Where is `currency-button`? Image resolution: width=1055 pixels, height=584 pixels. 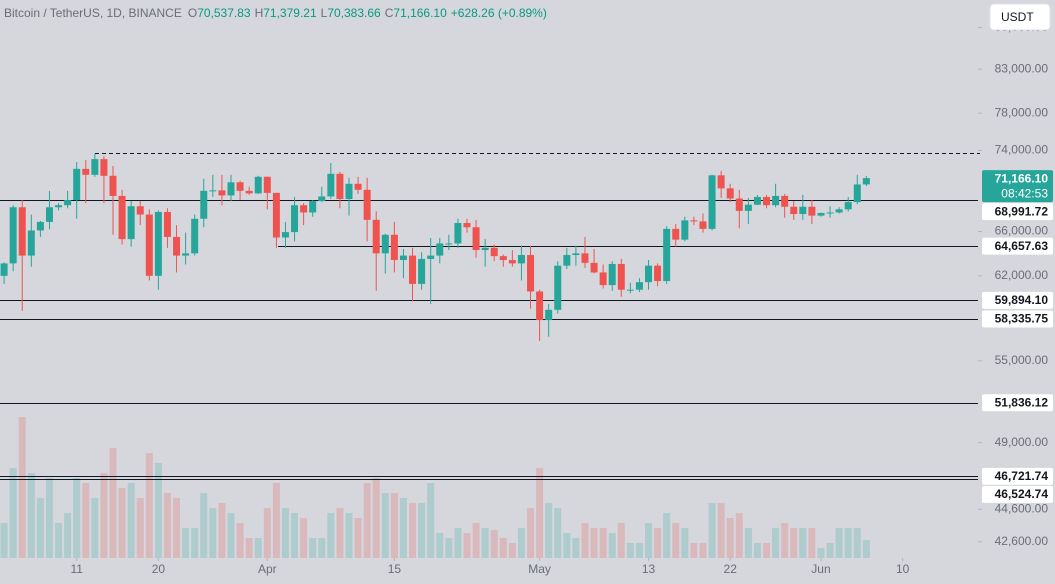
currency-button is located at coordinates (1020, 17).